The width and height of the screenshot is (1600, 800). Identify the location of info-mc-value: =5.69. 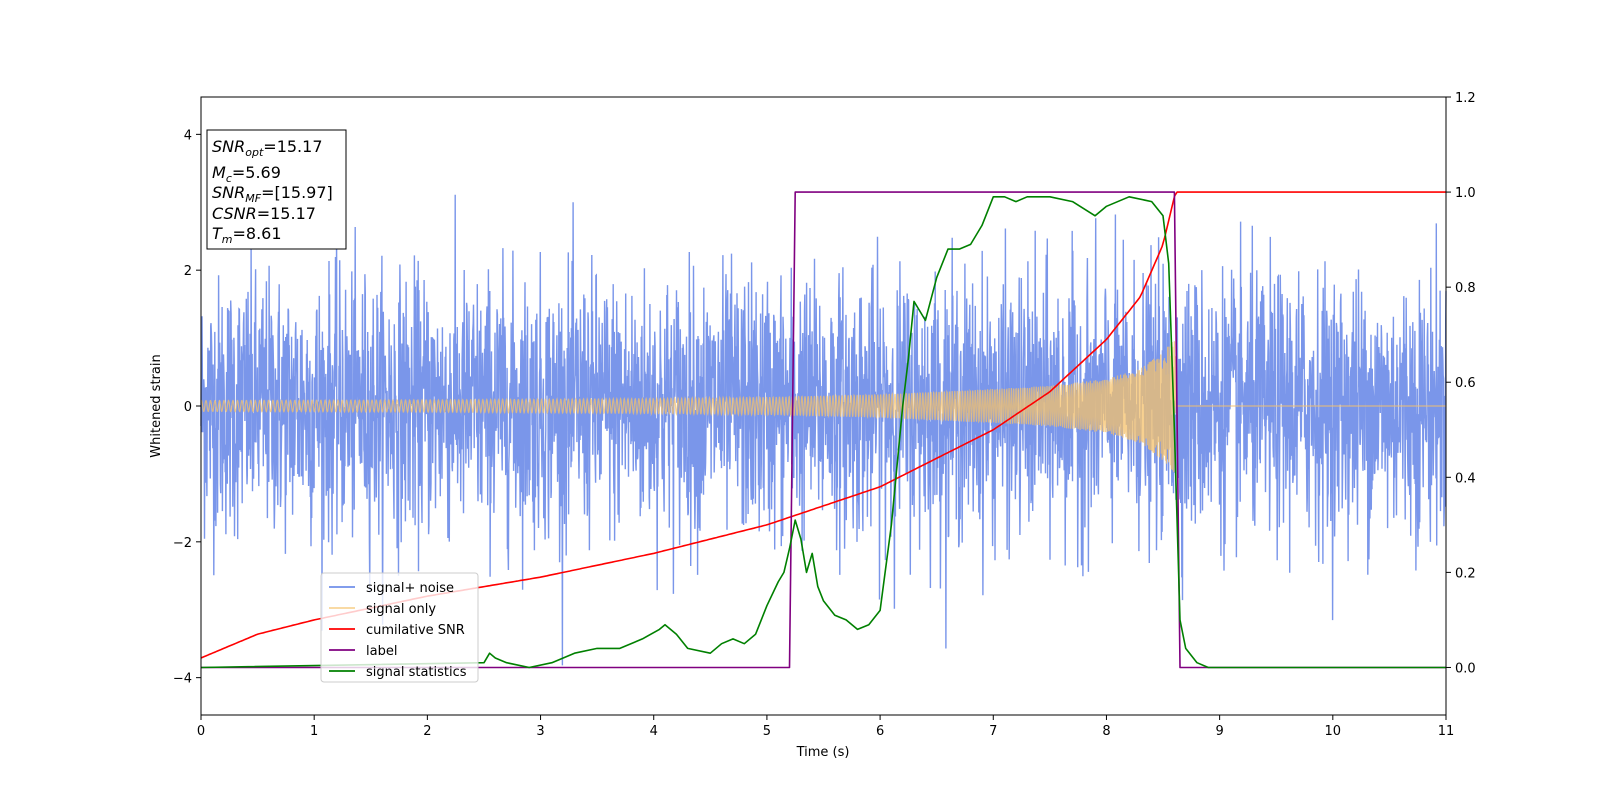
(256, 172).